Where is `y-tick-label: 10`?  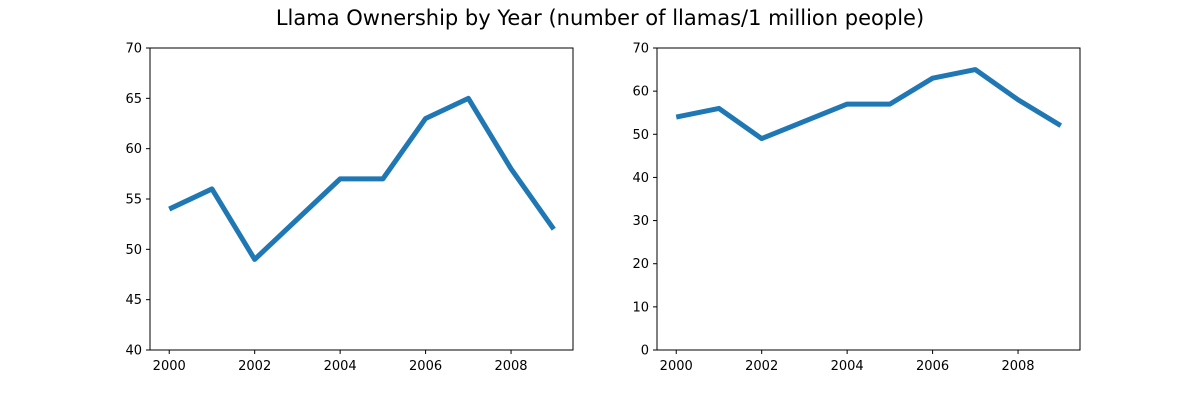 y-tick-label: 10 is located at coordinates (640, 307).